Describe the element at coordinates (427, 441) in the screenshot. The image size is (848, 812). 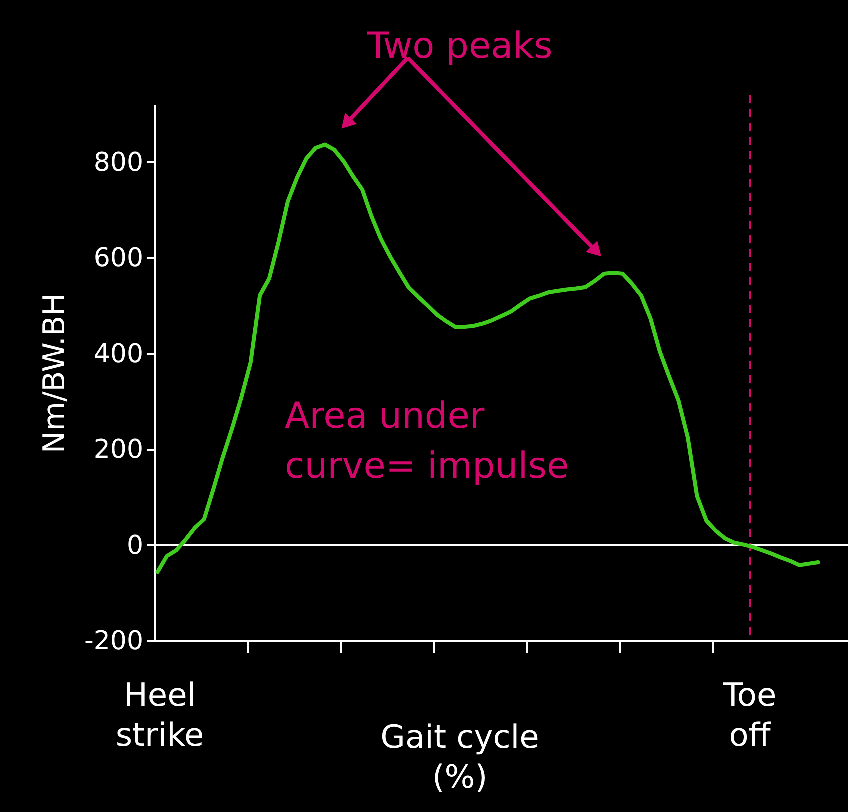
I see `annotation: Area under curve= impulse` at that location.